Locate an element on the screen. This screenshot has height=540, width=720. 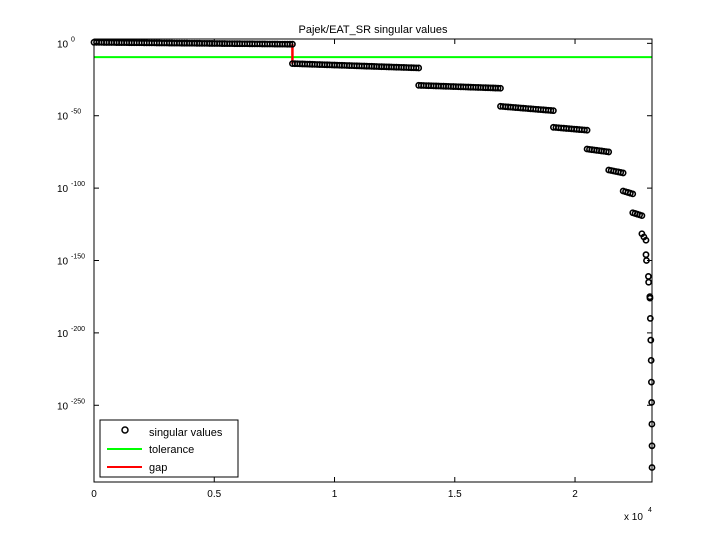
legend-label-gap: gap is located at coordinates (158, 468).